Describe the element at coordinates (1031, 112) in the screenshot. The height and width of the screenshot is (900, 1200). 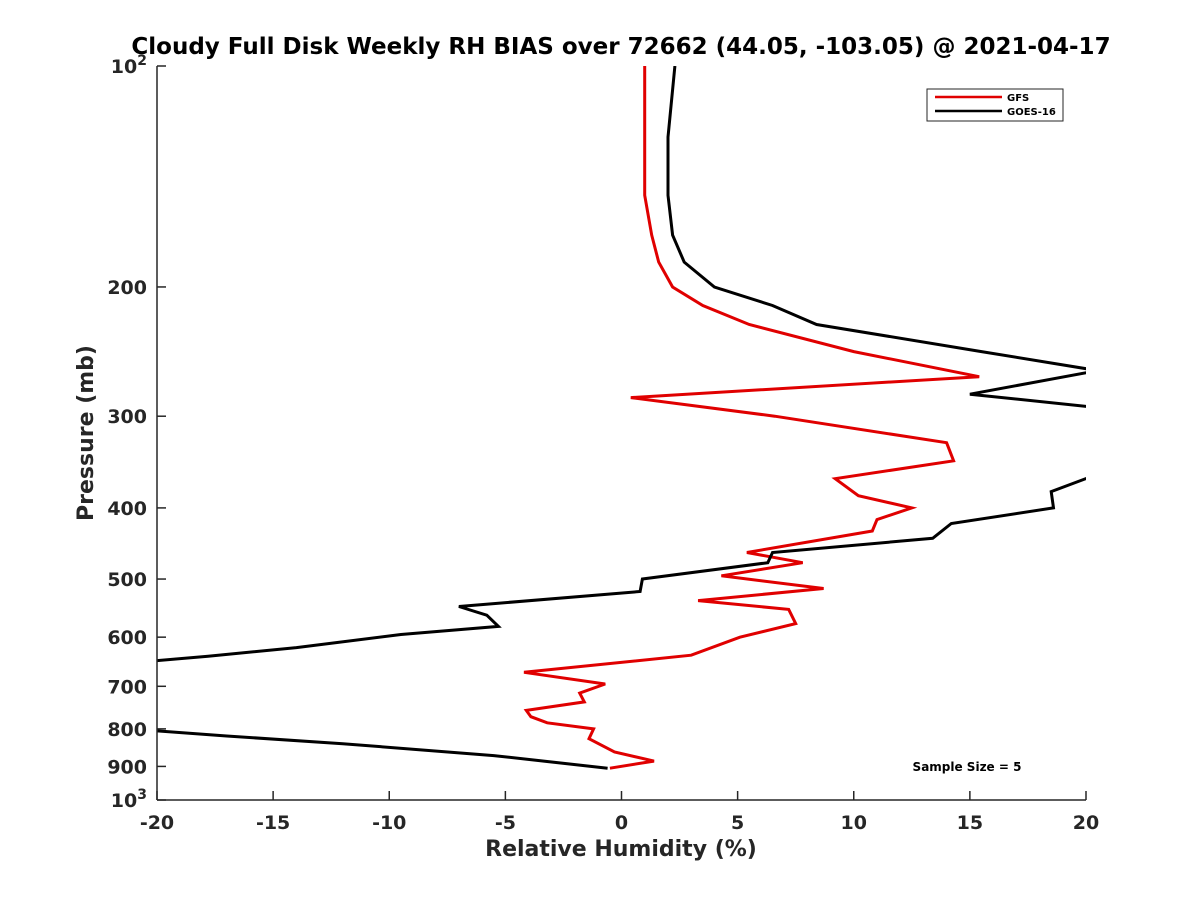
I see `legend-label-goes-16: GOES-16` at that location.